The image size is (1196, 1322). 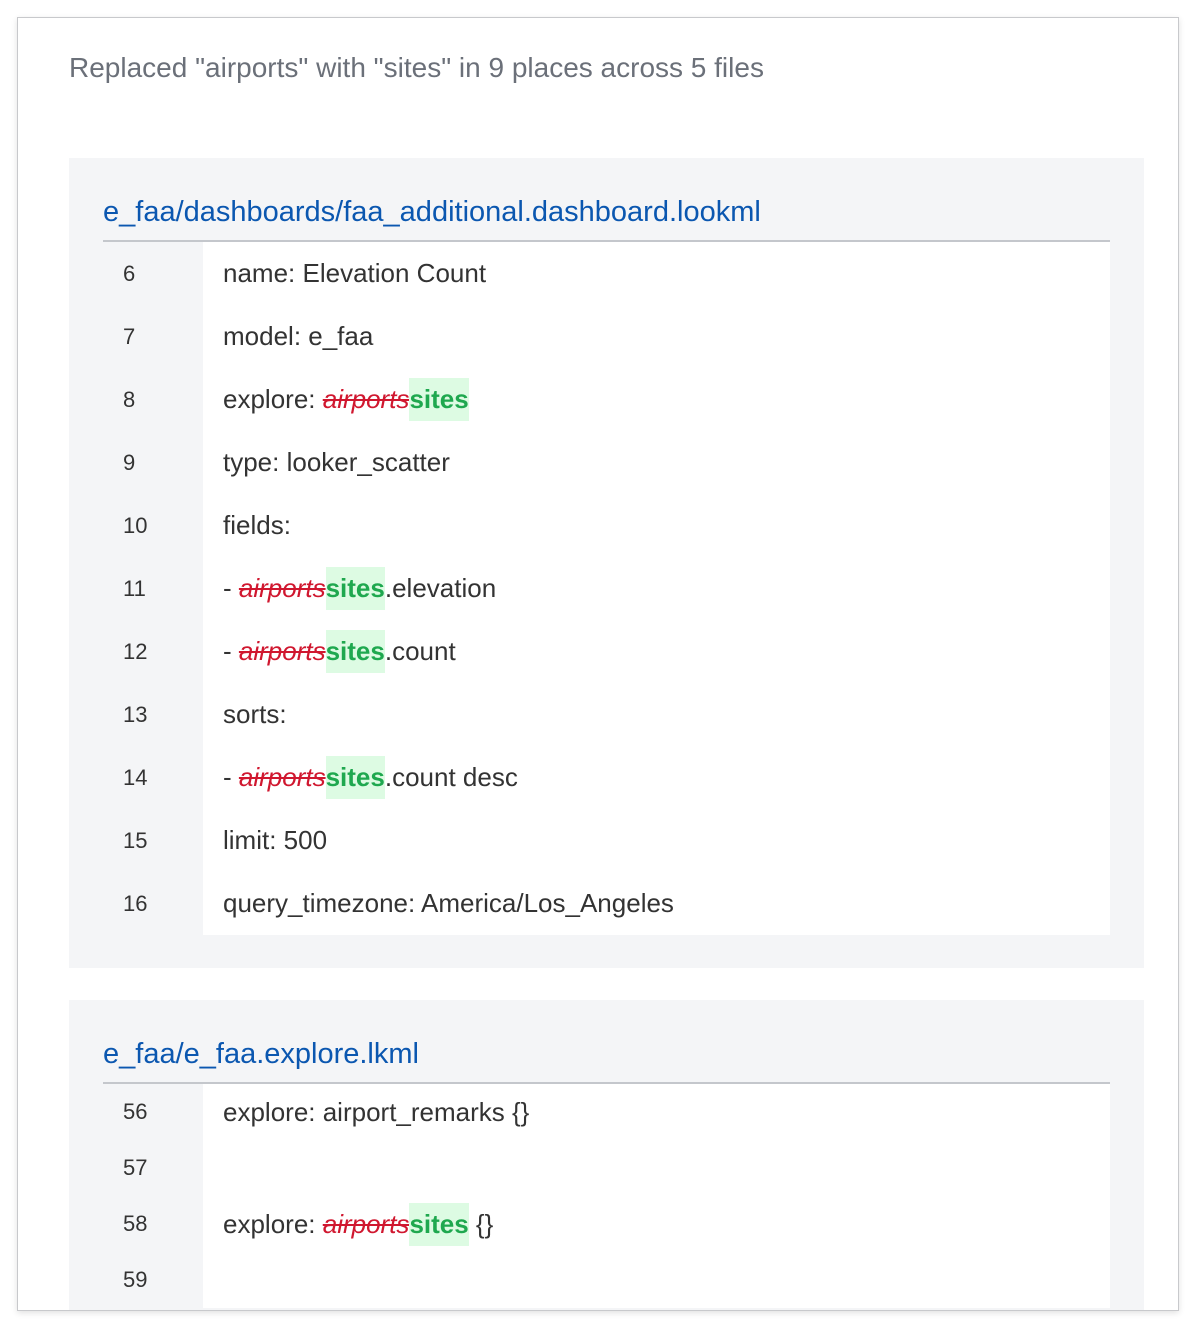 What do you see at coordinates (135, 714) in the screenshot?
I see `line-number: 13` at bounding box center [135, 714].